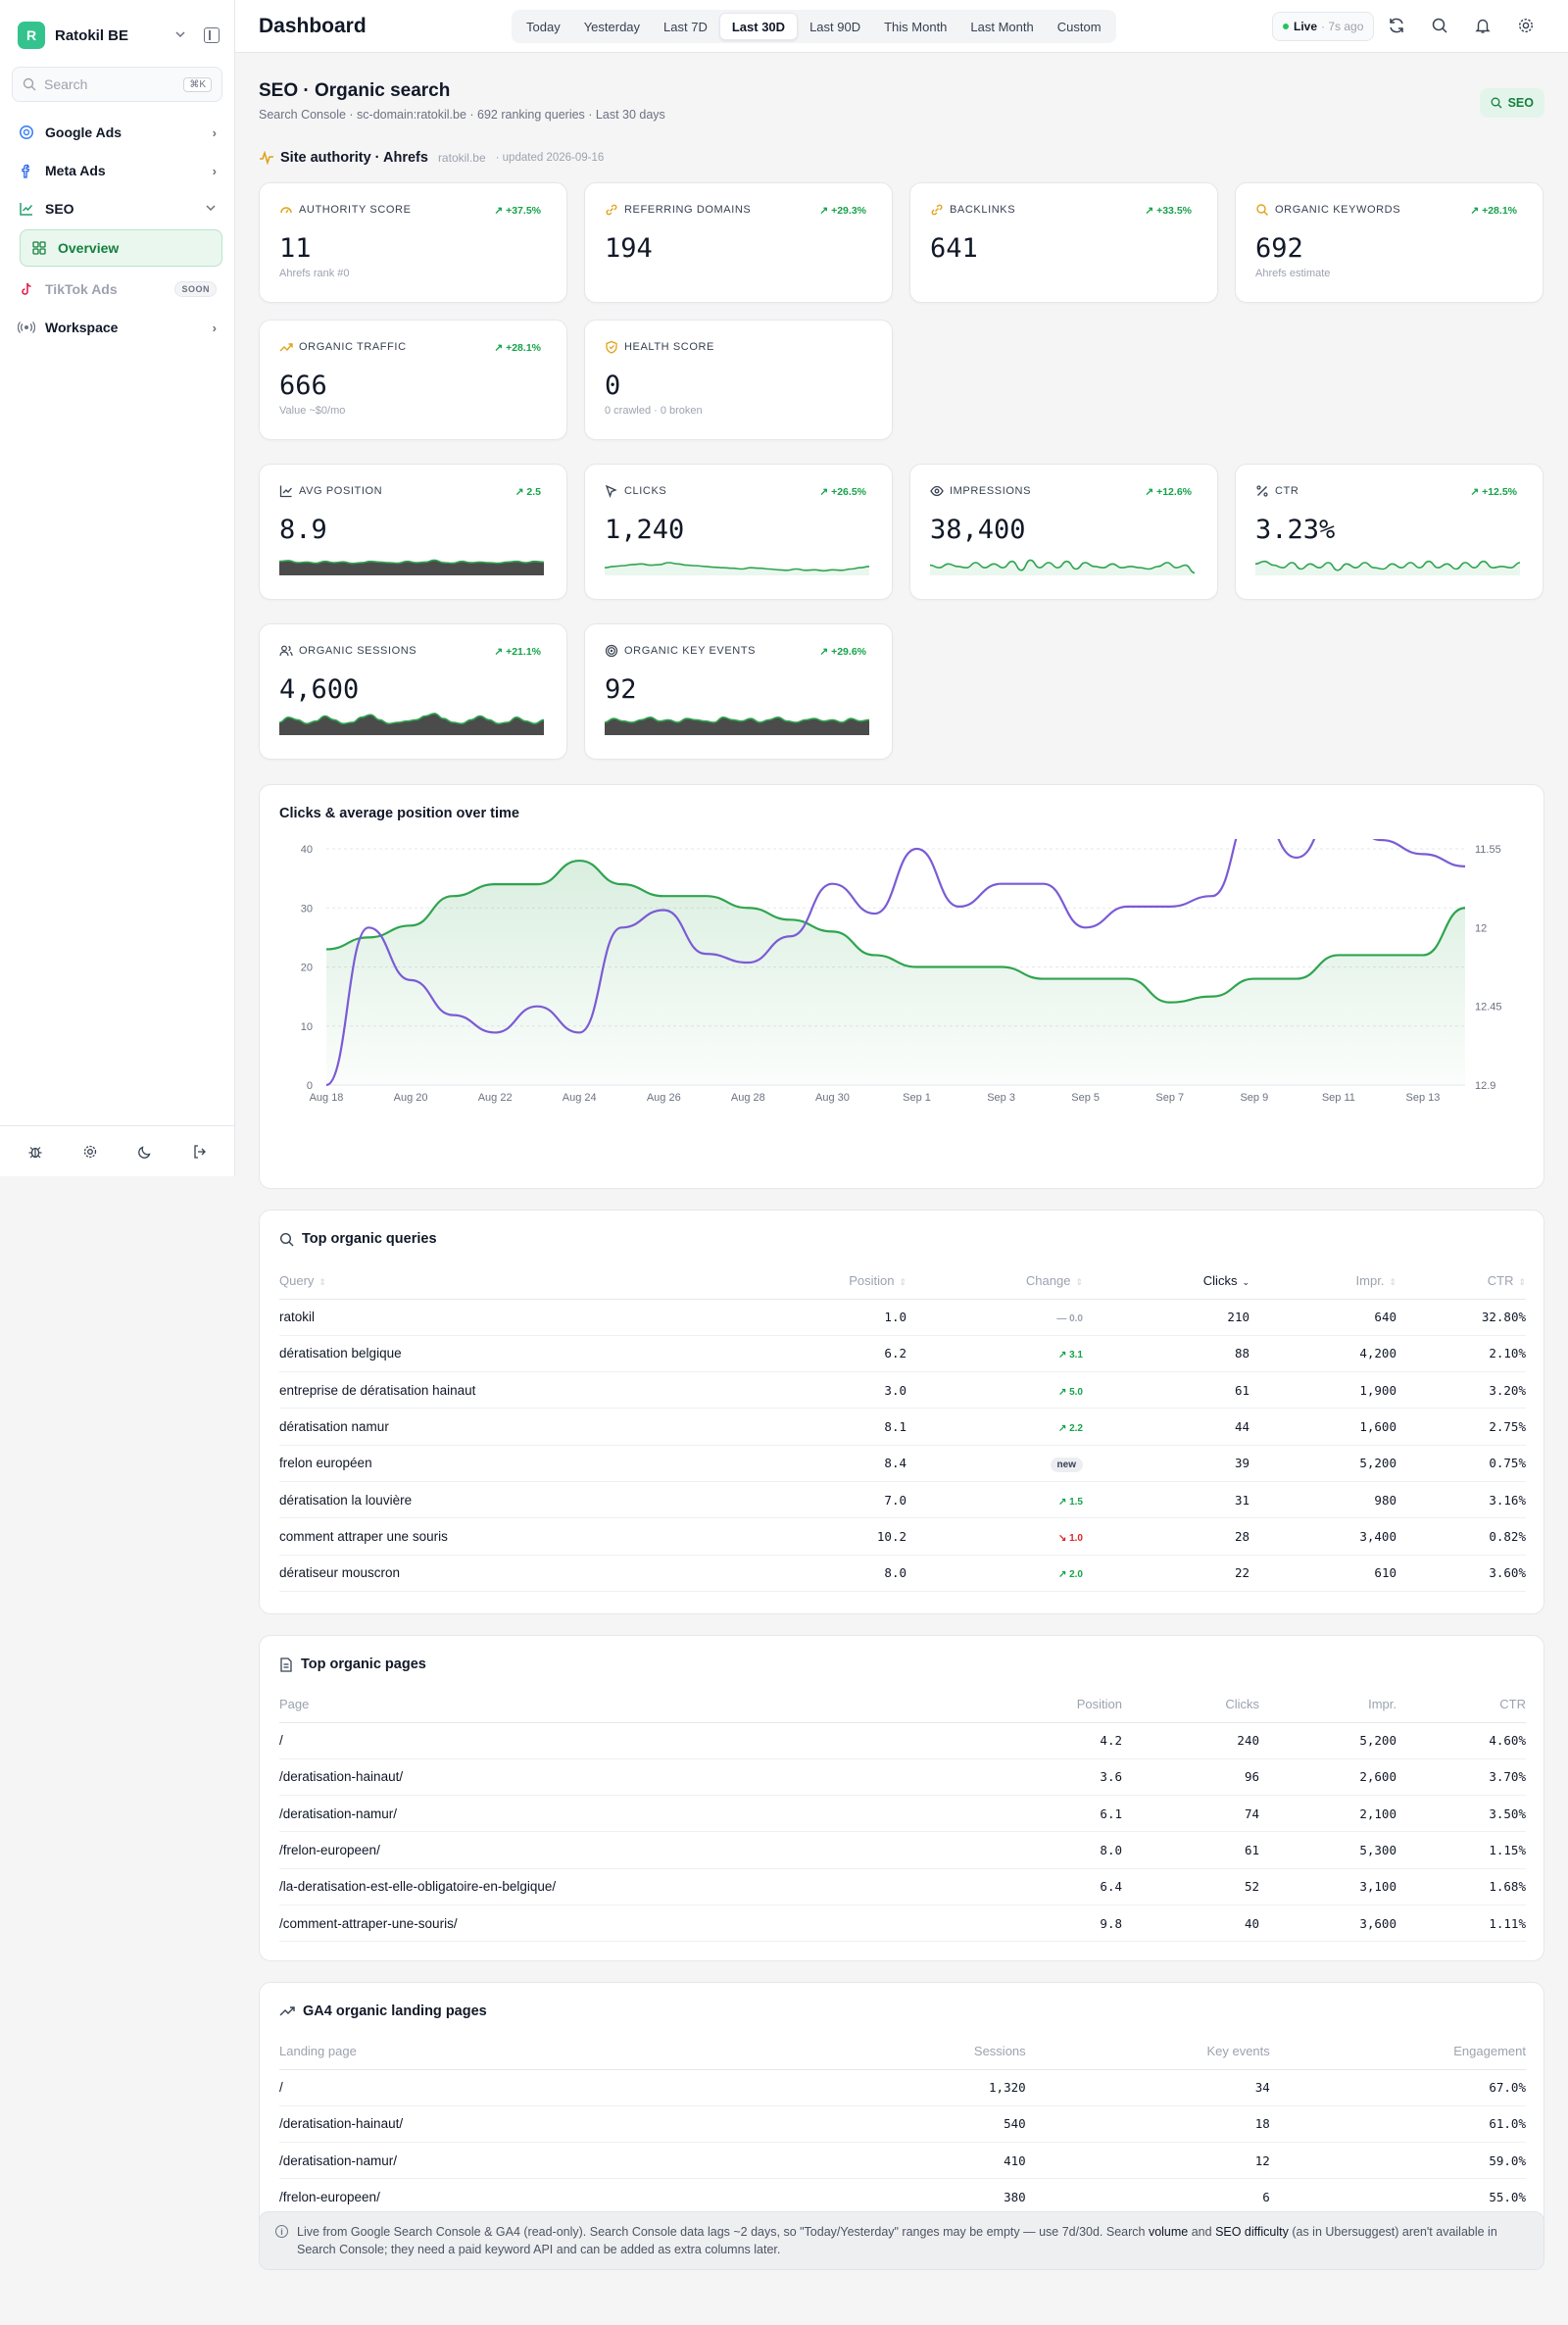 The height and width of the screenshot is (2325, 1568). Describe the element at coordinates (266, 158) in the screenshot. I see `activity-icon` at that location.